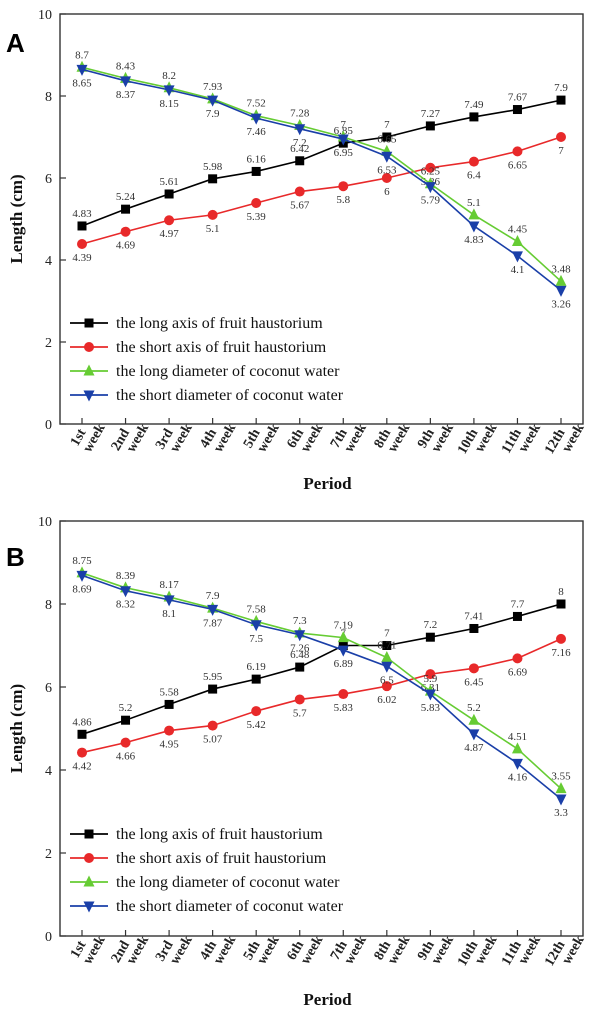  Describe the element at coordinates (169, 745) in the screenshot. I see `data-label: 4.95` at that location.